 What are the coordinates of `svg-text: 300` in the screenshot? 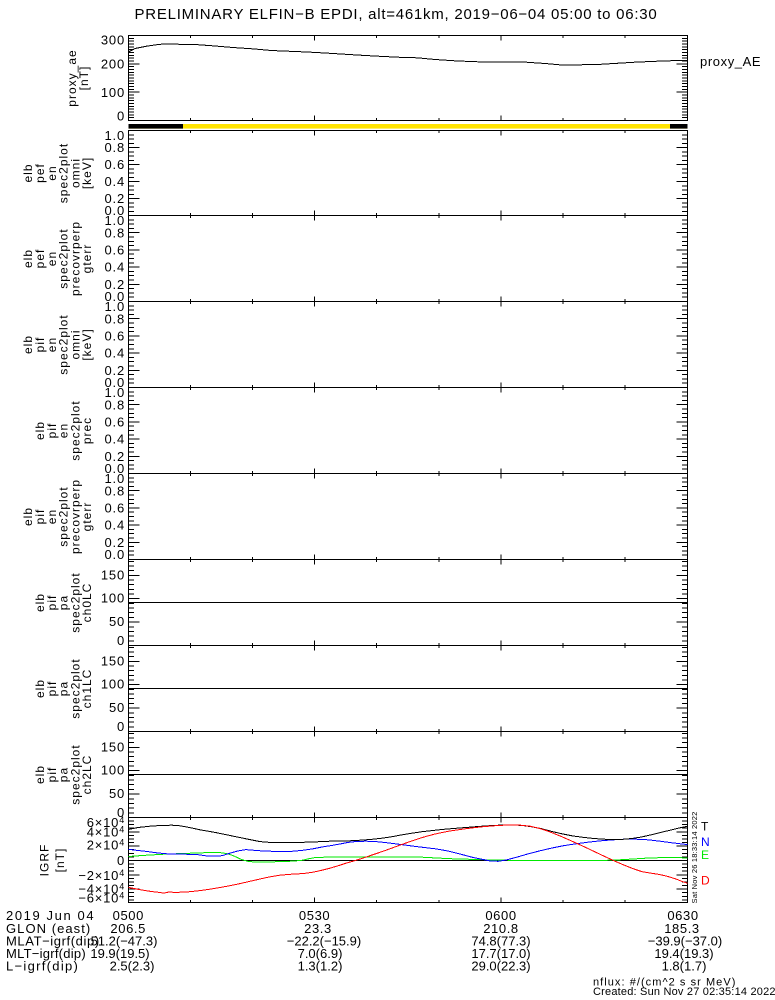 It's located at (113, 40).